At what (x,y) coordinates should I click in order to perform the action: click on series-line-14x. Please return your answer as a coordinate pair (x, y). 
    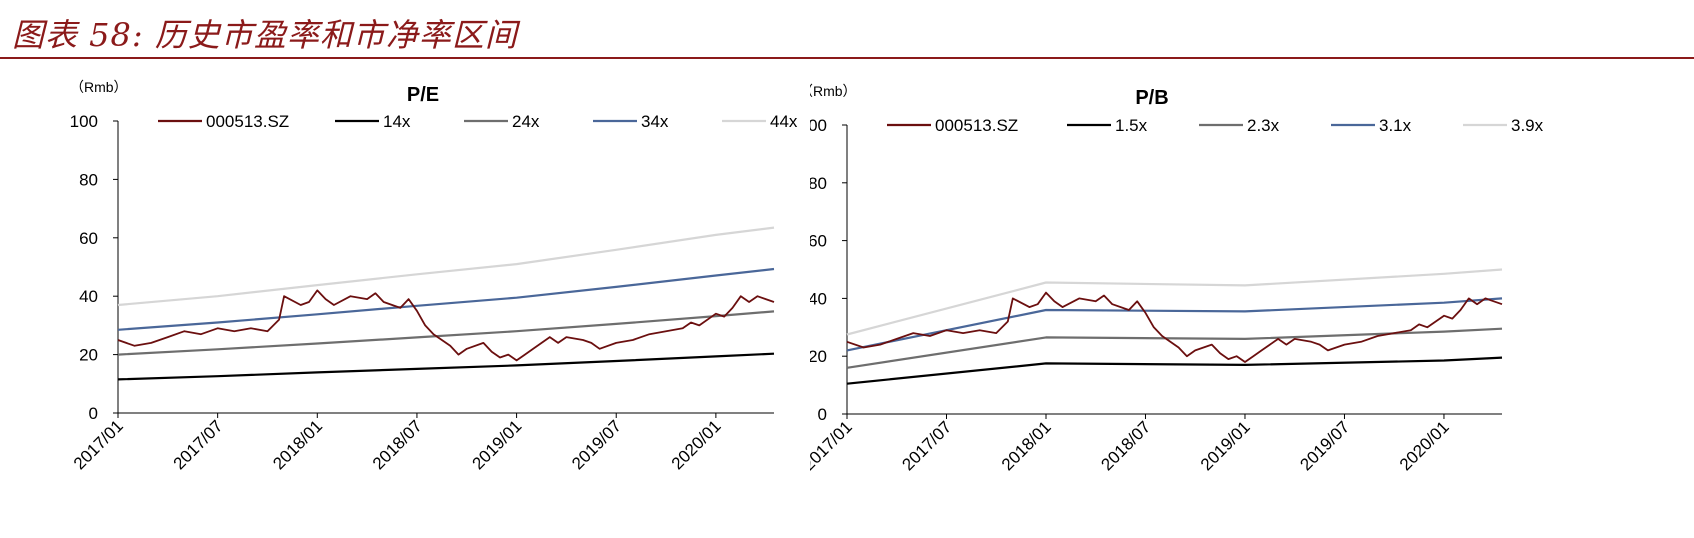
    Looking at the image, I should click on (446, 366).